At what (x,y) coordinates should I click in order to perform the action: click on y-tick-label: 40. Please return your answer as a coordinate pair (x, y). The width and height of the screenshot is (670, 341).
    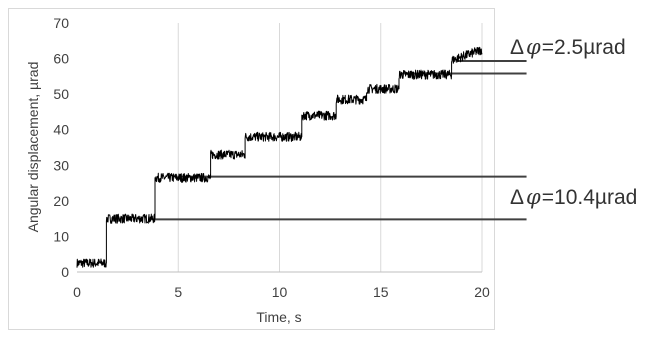
    Looking at the image, I should click on (61, 130).